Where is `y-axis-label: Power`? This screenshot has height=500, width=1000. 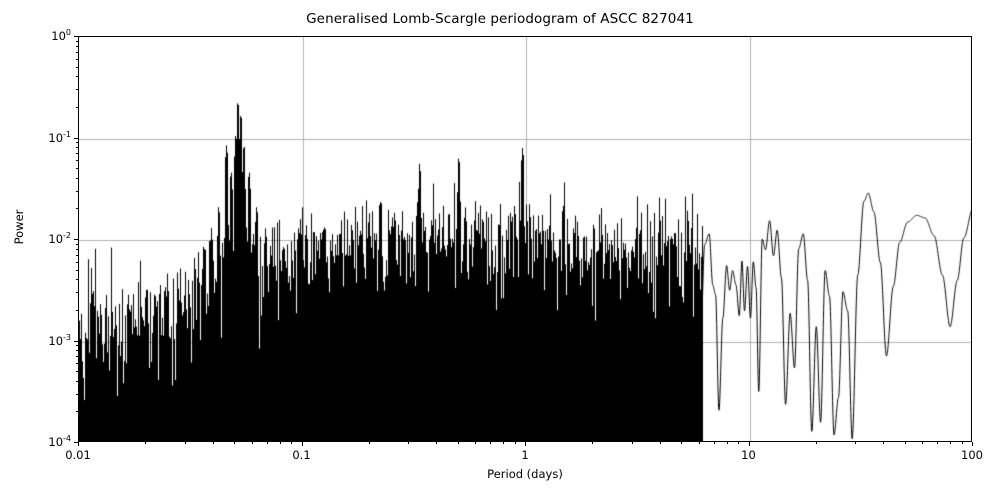 y-axis-label: Power is located at coordinates (19, 227).